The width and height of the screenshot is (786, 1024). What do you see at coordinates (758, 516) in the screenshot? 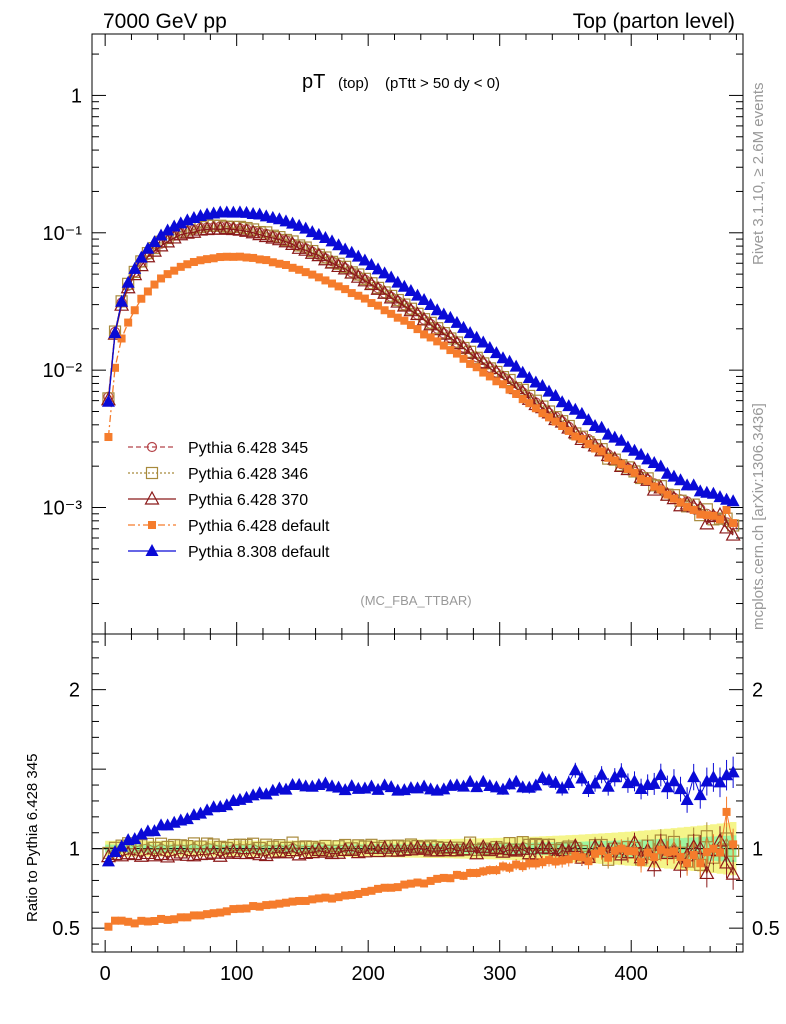
I see `source-label: mcplots.cern.ch [arXiv:1306.3436]` at bounding box center [758, 516].